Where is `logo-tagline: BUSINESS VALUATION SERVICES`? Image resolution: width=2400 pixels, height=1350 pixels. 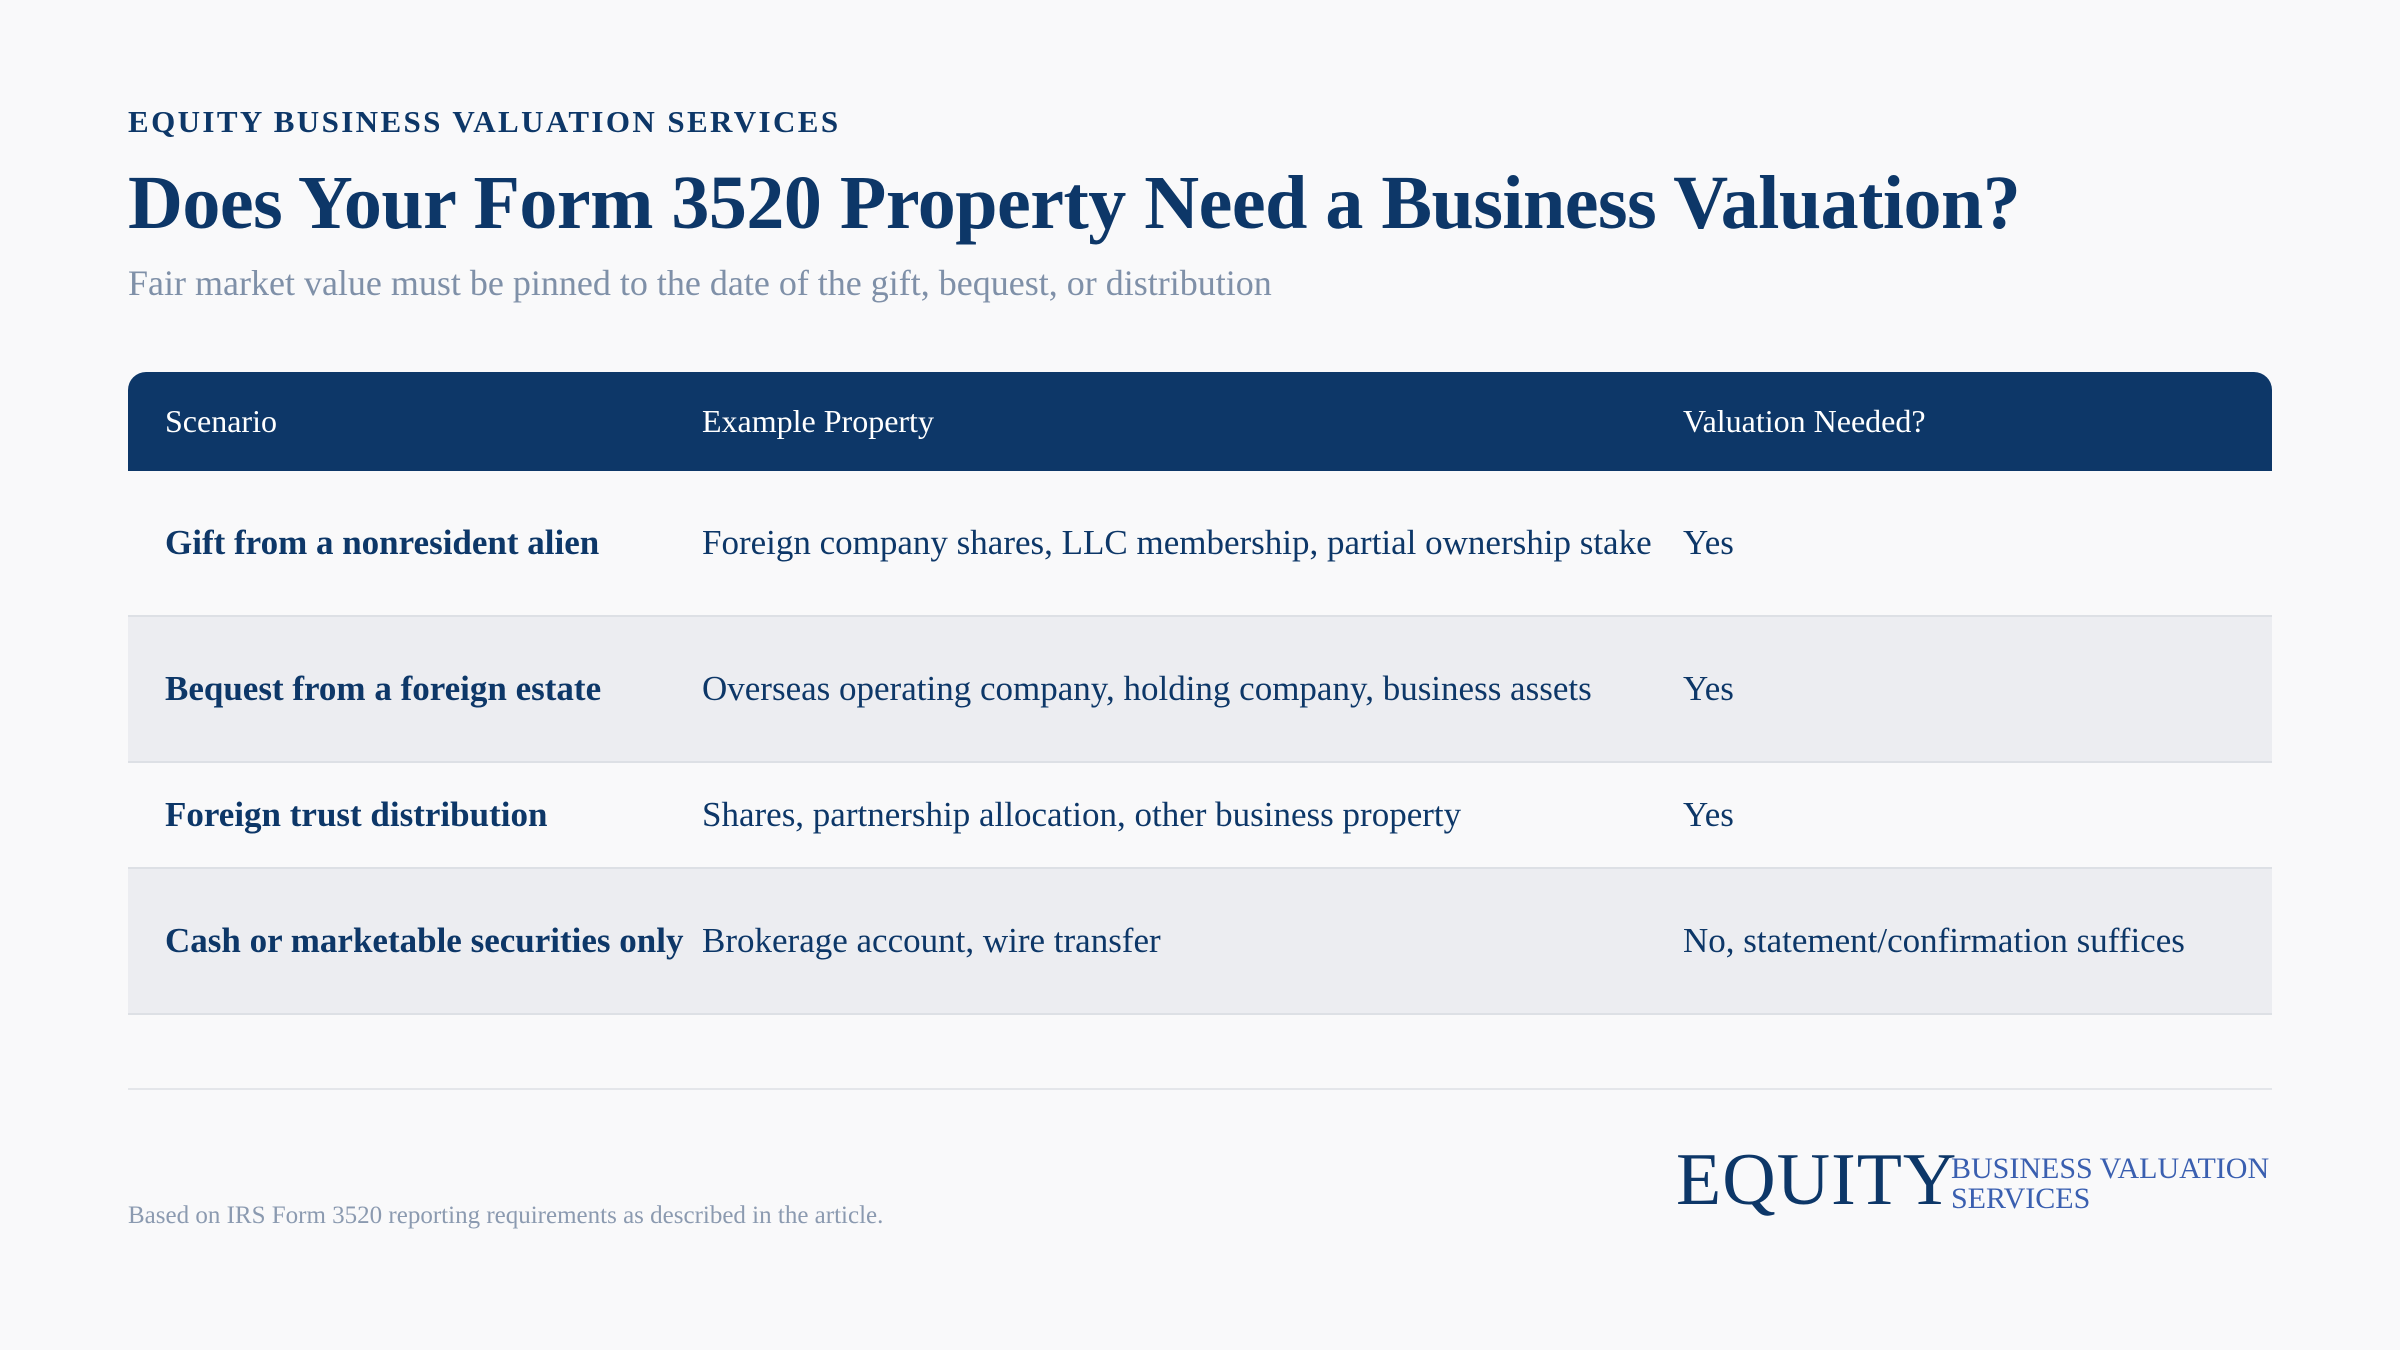
logo-tagline: BUSINESS VALUATION SERVICES is located at coordinates (2110, 1184).